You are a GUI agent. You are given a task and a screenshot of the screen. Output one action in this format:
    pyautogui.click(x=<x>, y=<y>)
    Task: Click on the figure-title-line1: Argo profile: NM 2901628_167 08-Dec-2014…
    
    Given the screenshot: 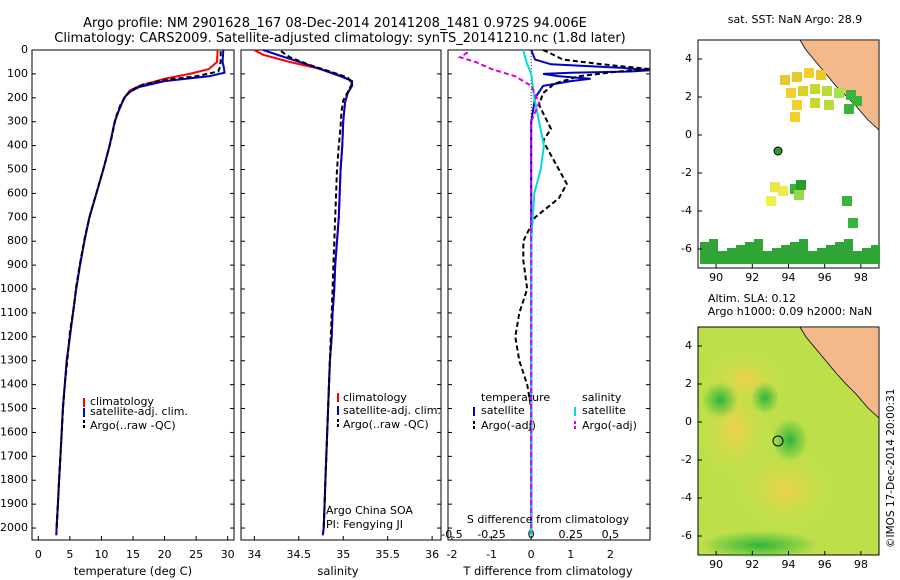 What is the action you would take?
    pyautogui.click(x=335, y=23)
    